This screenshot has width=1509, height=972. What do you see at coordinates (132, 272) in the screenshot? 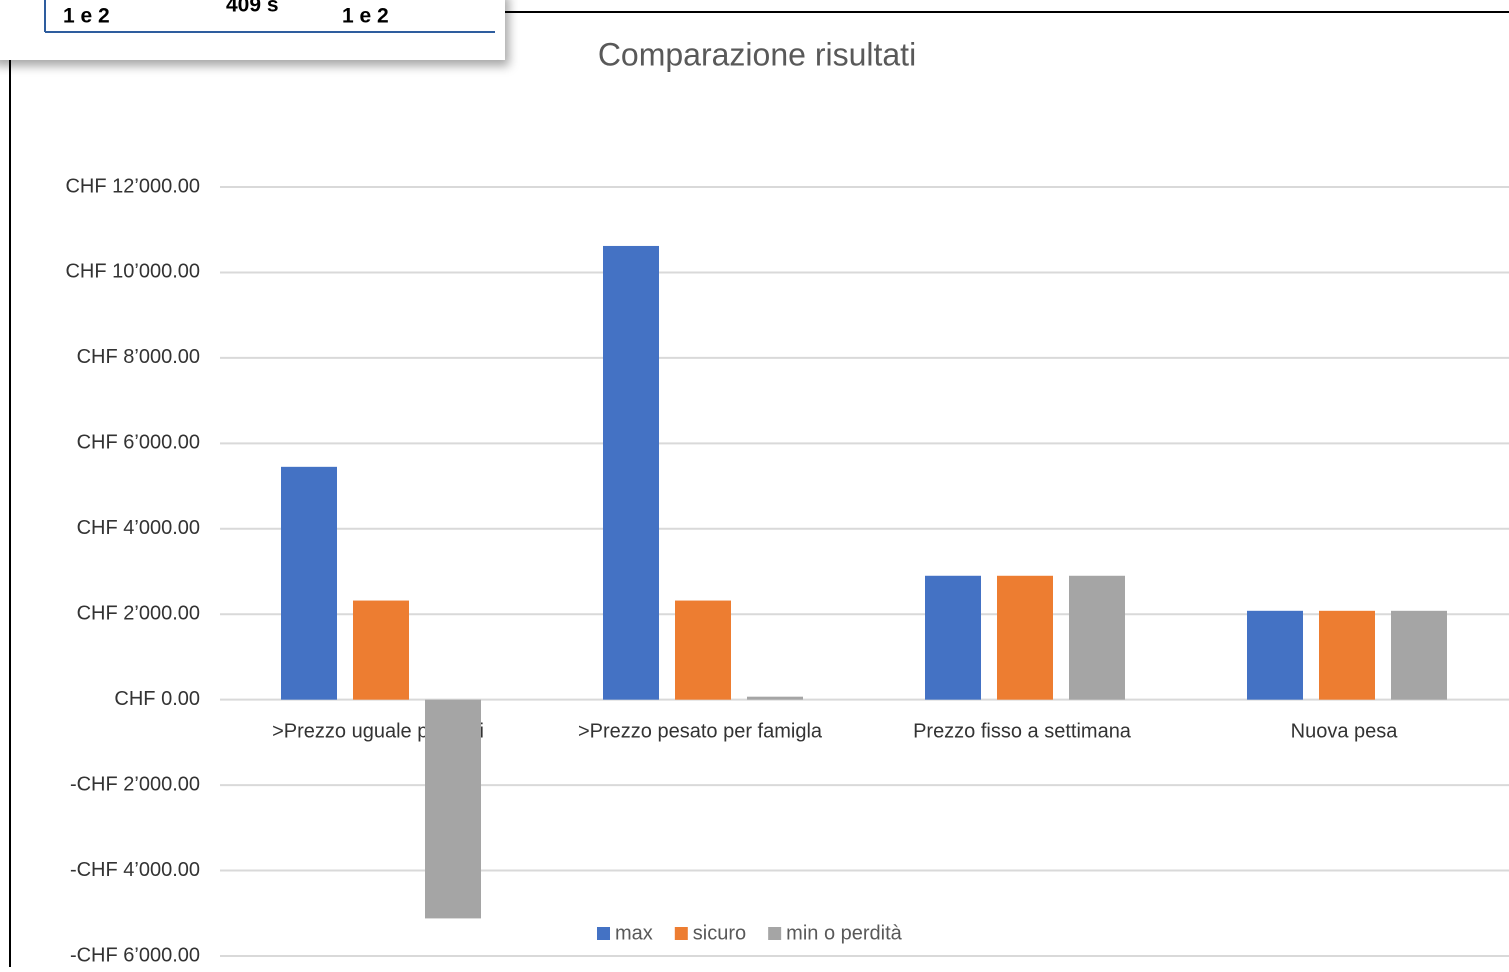
I see `y-tick-label: CHF 10’000.00` at bounding box center [132, 272].